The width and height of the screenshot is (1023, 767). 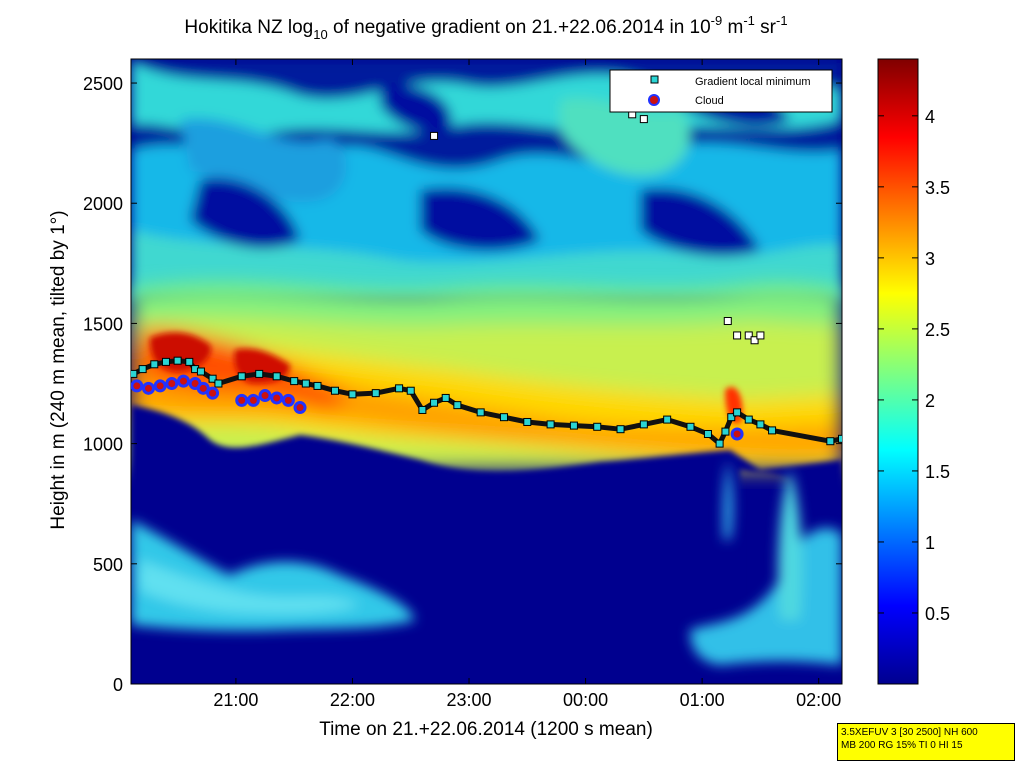 What do you see at coordinates (702, 700) in the screenshot?
I see `x-tick-label: 01:00` at bounding box center [702, 700].